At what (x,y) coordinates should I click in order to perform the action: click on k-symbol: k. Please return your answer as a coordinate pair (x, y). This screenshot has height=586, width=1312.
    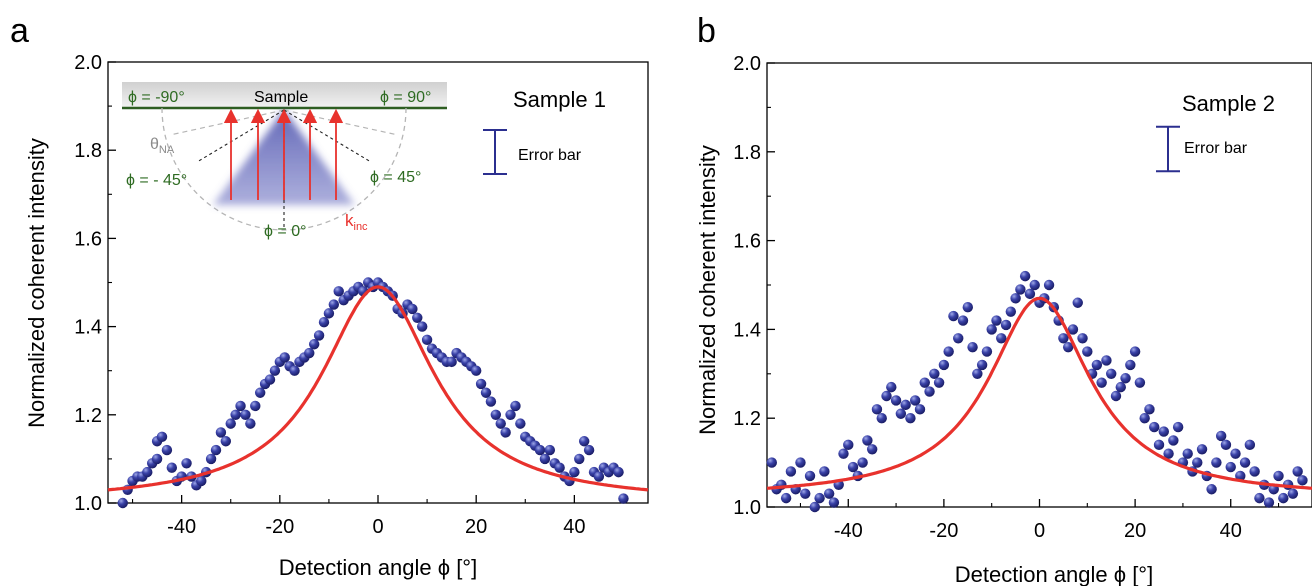
    Looking at the image, I should click on (349, 220).